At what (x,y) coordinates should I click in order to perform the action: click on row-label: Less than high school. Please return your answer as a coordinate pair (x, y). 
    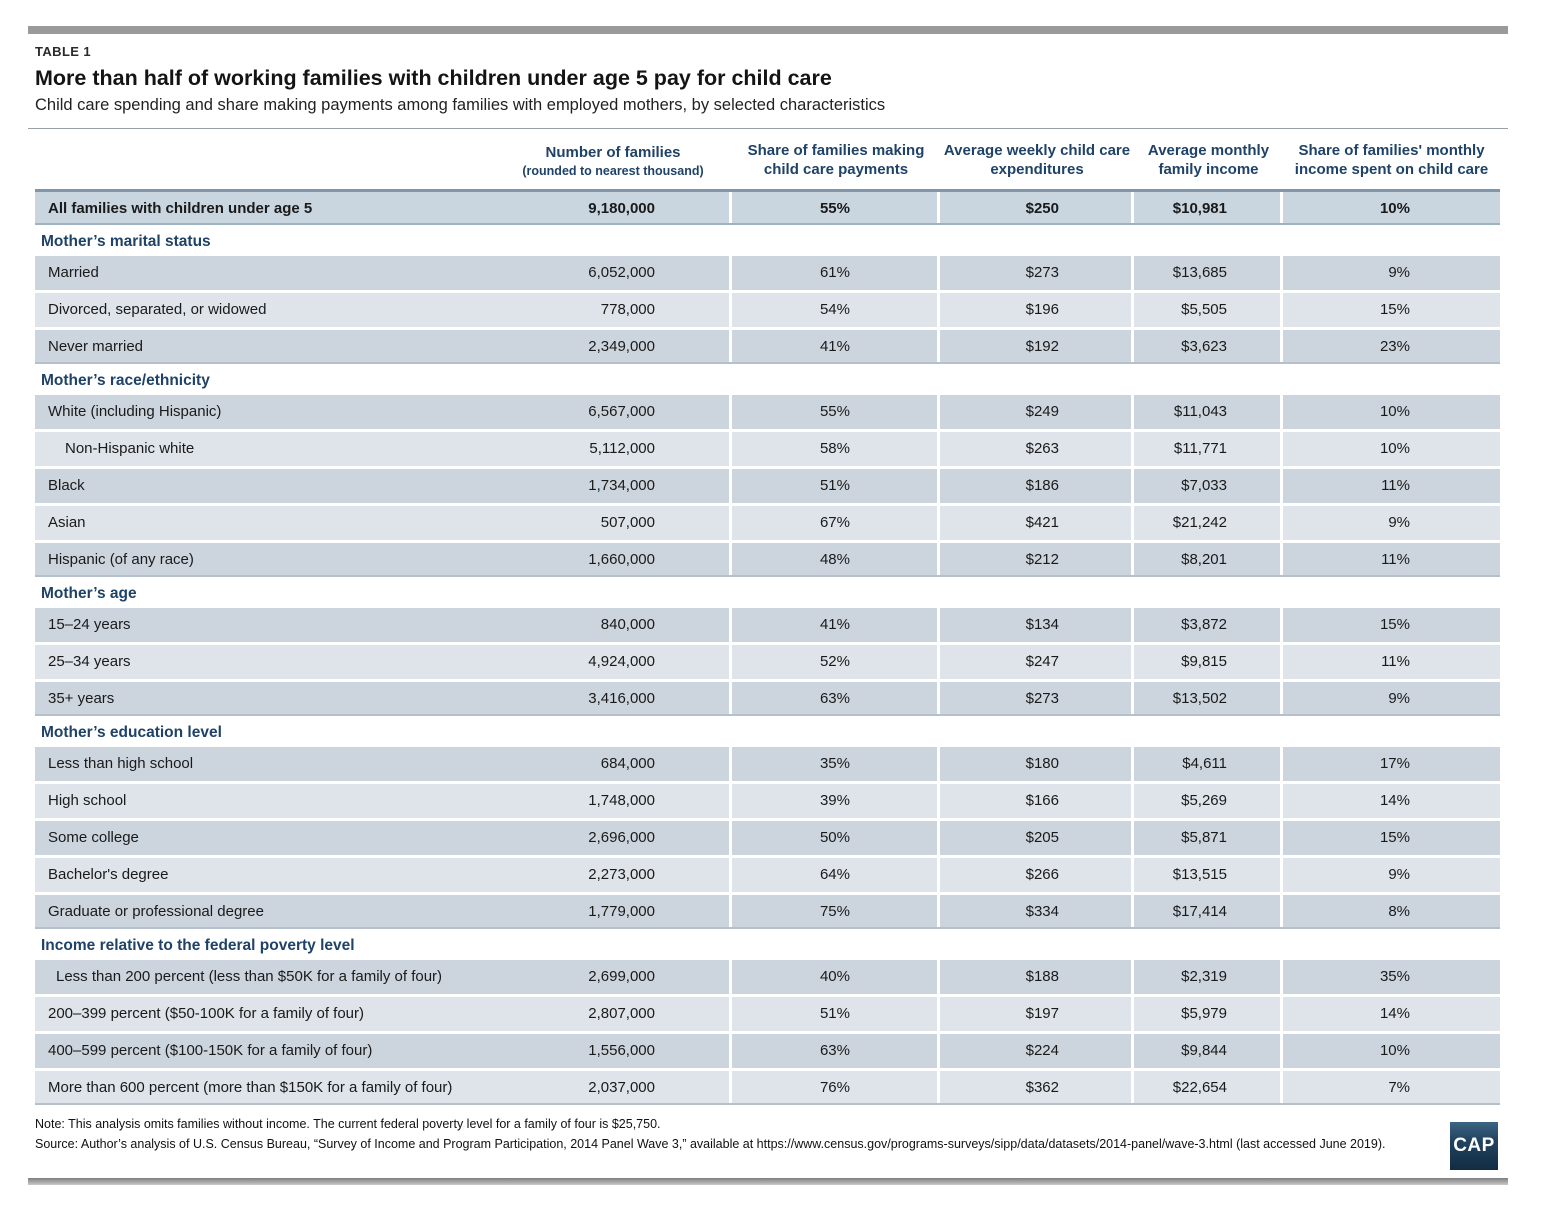
    Looking at the image, I should click on (121, 764).